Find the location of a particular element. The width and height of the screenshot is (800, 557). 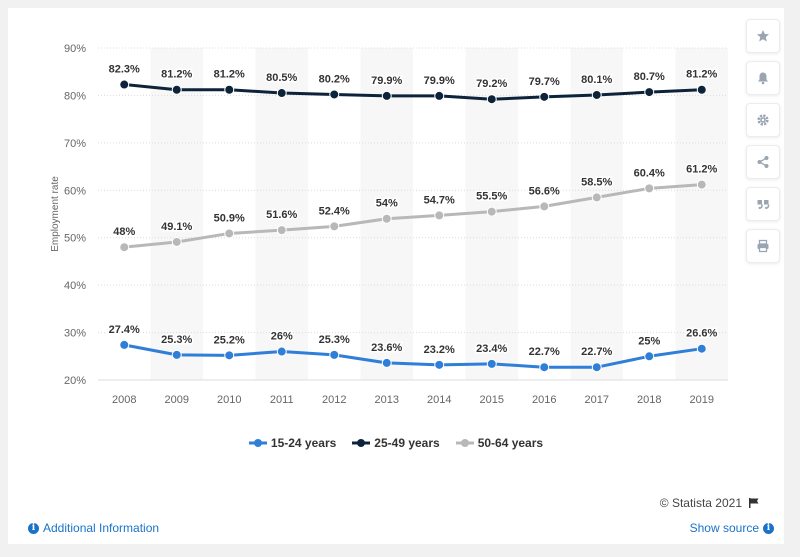

data-label: 56.6% is located at coordinates (544, 191).